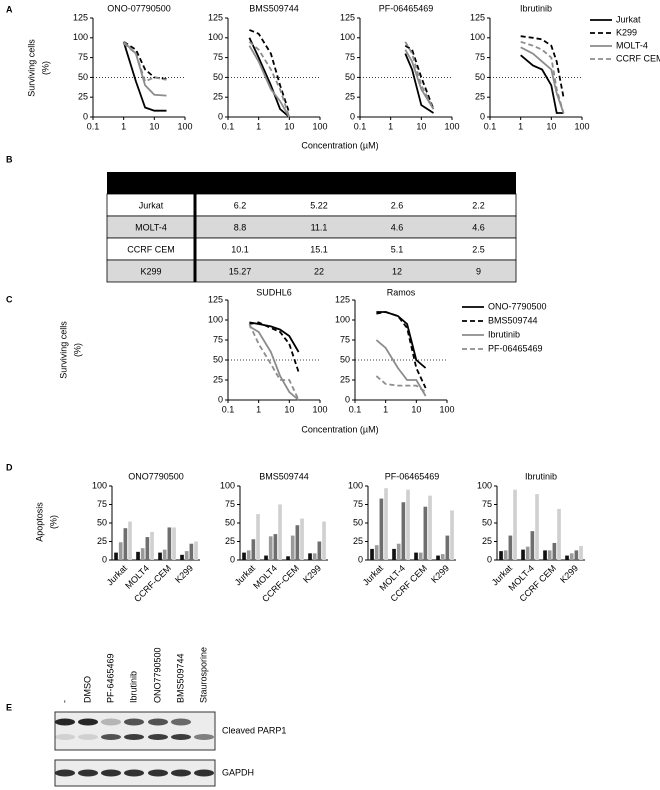 The width and height of the screenshot is (660, 790). Describe the element at coordinates (64, 701) in the screenshot. I see `lane-label: -` at that location.